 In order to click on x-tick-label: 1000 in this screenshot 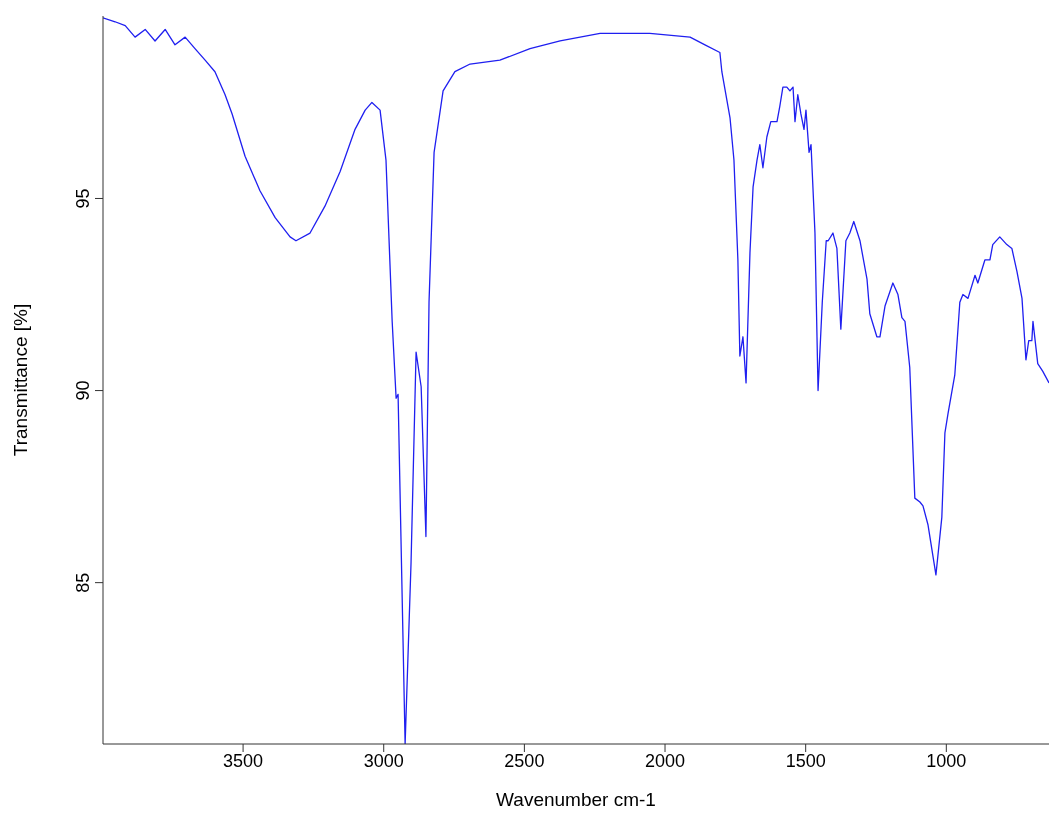, I will do `click(946, 760)`.